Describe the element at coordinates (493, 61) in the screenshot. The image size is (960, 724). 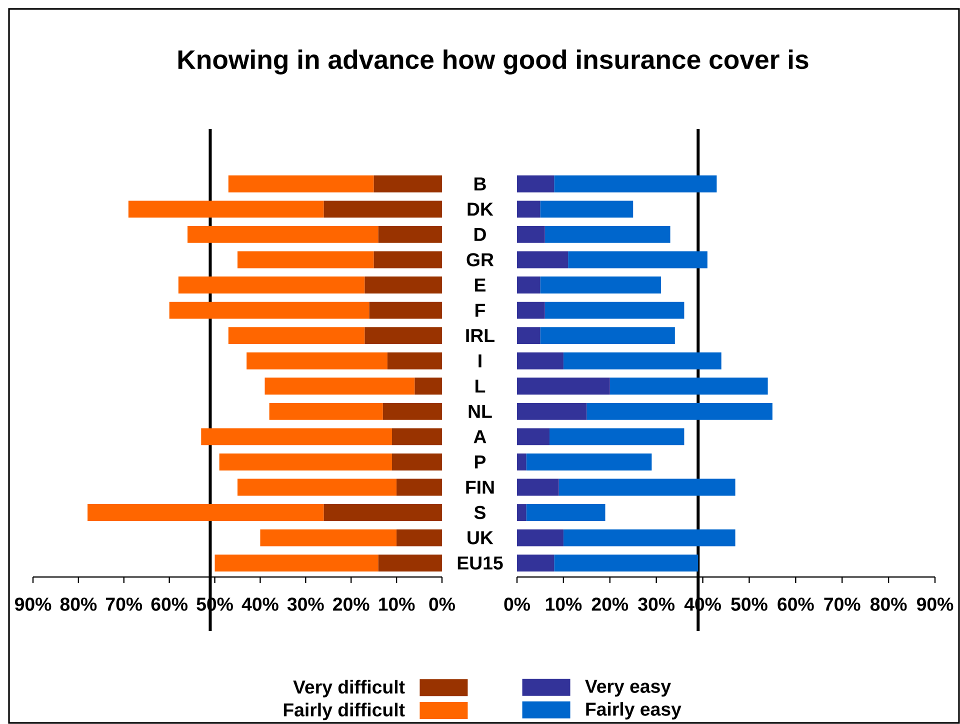
I see `chart-title: Knowing in advance how good insurance cover is` at that location.